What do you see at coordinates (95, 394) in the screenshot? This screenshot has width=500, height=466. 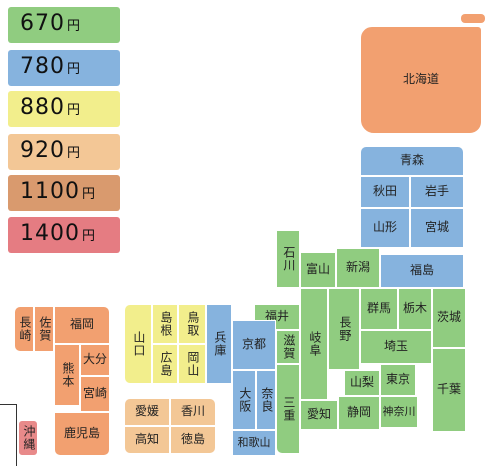 I see `pref-miyazaki: 宮崎` at bounding box center [95, 394].